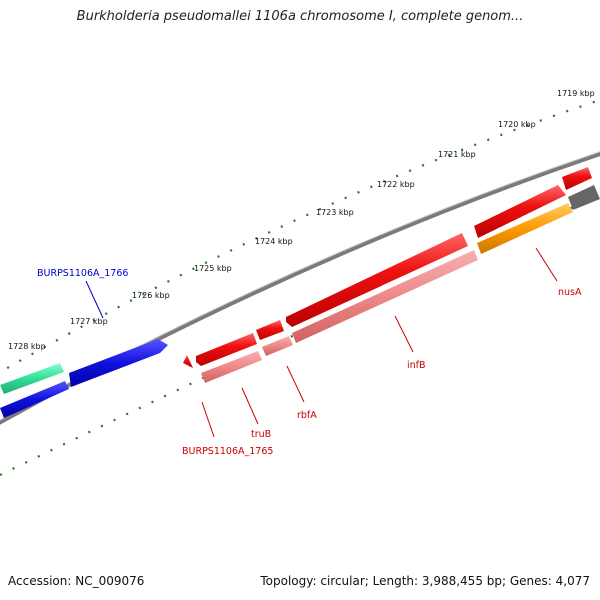 The width and height of the screenshot is (600, 600). I want to click on gene-rbfa-arrow, so click(377, 280).